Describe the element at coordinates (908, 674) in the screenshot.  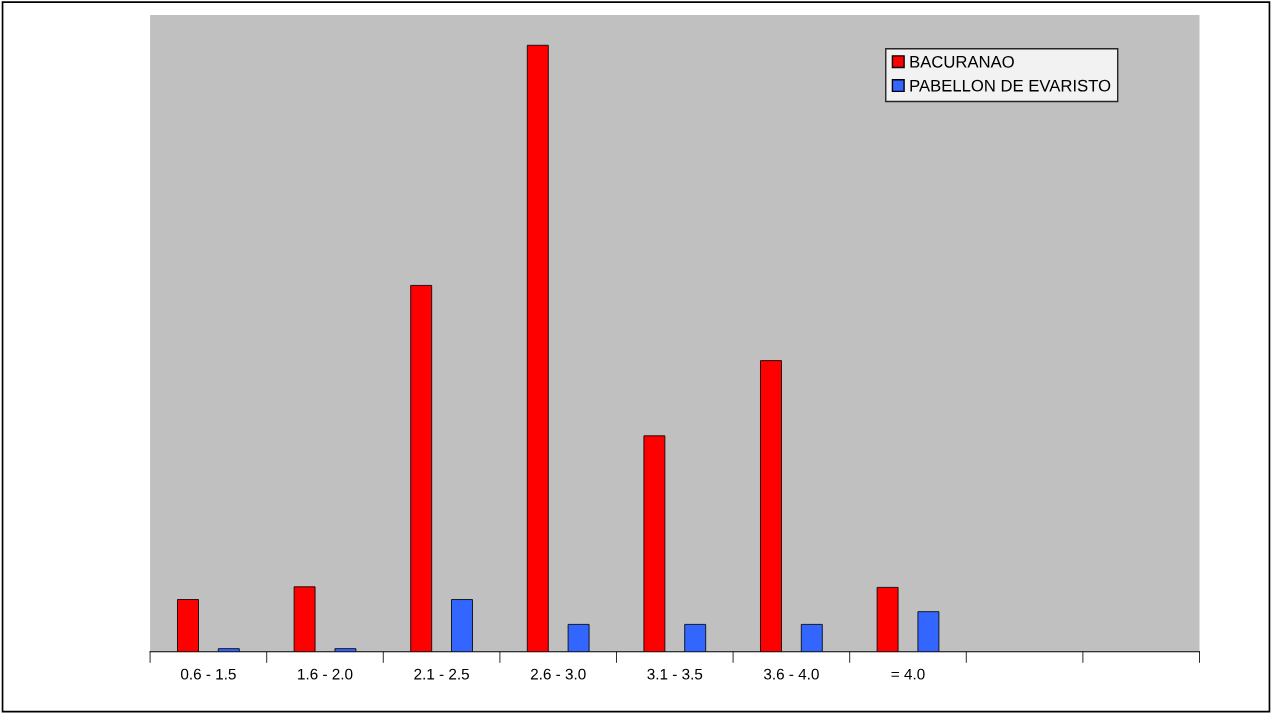
I see `x-tick-label: = 4.0` at that location.